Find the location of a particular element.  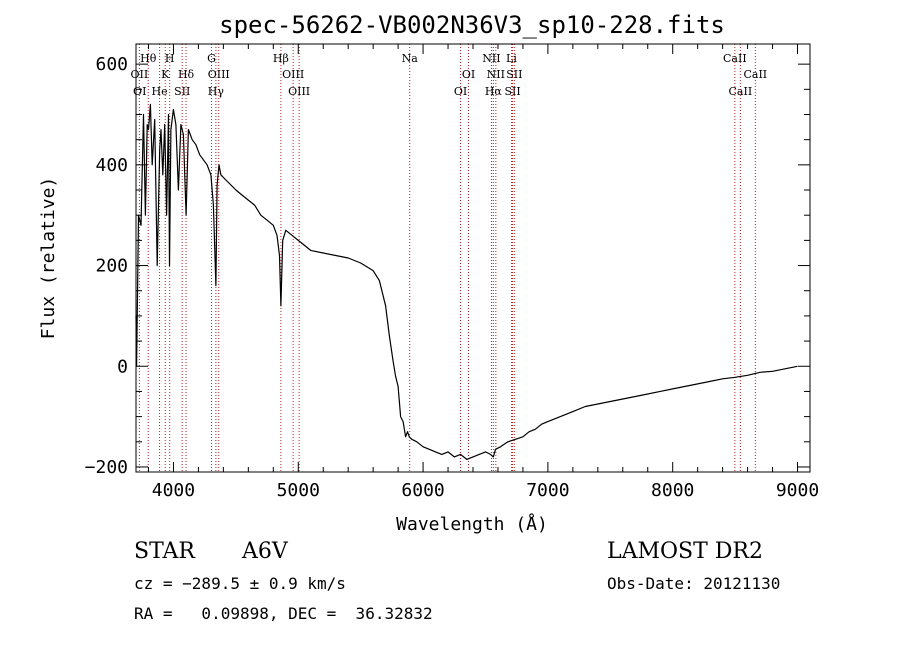

y-tick-label: 400 is located at coordinates (111, 165).